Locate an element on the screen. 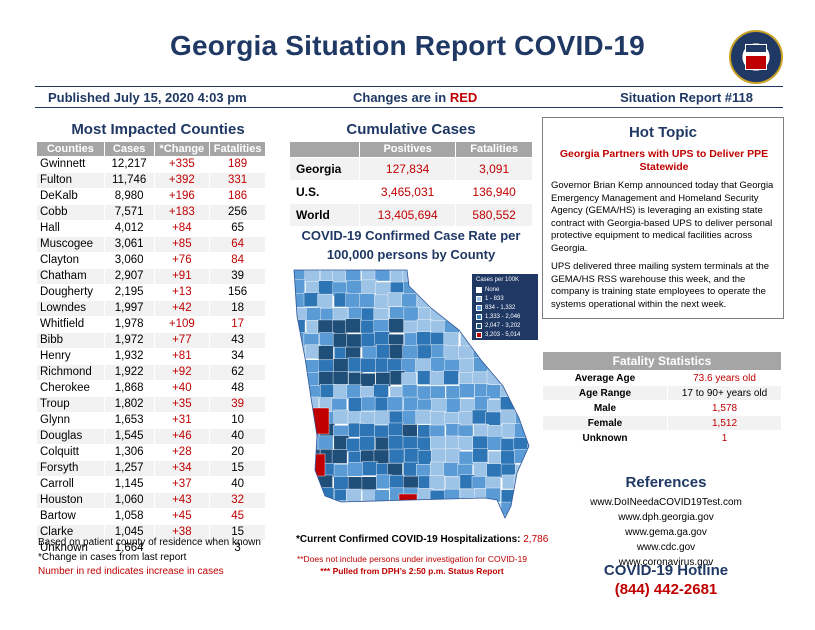 This screenshot has height=630, width=815. note-change: *Change in cases from last report is located at coordinates (112, 557).